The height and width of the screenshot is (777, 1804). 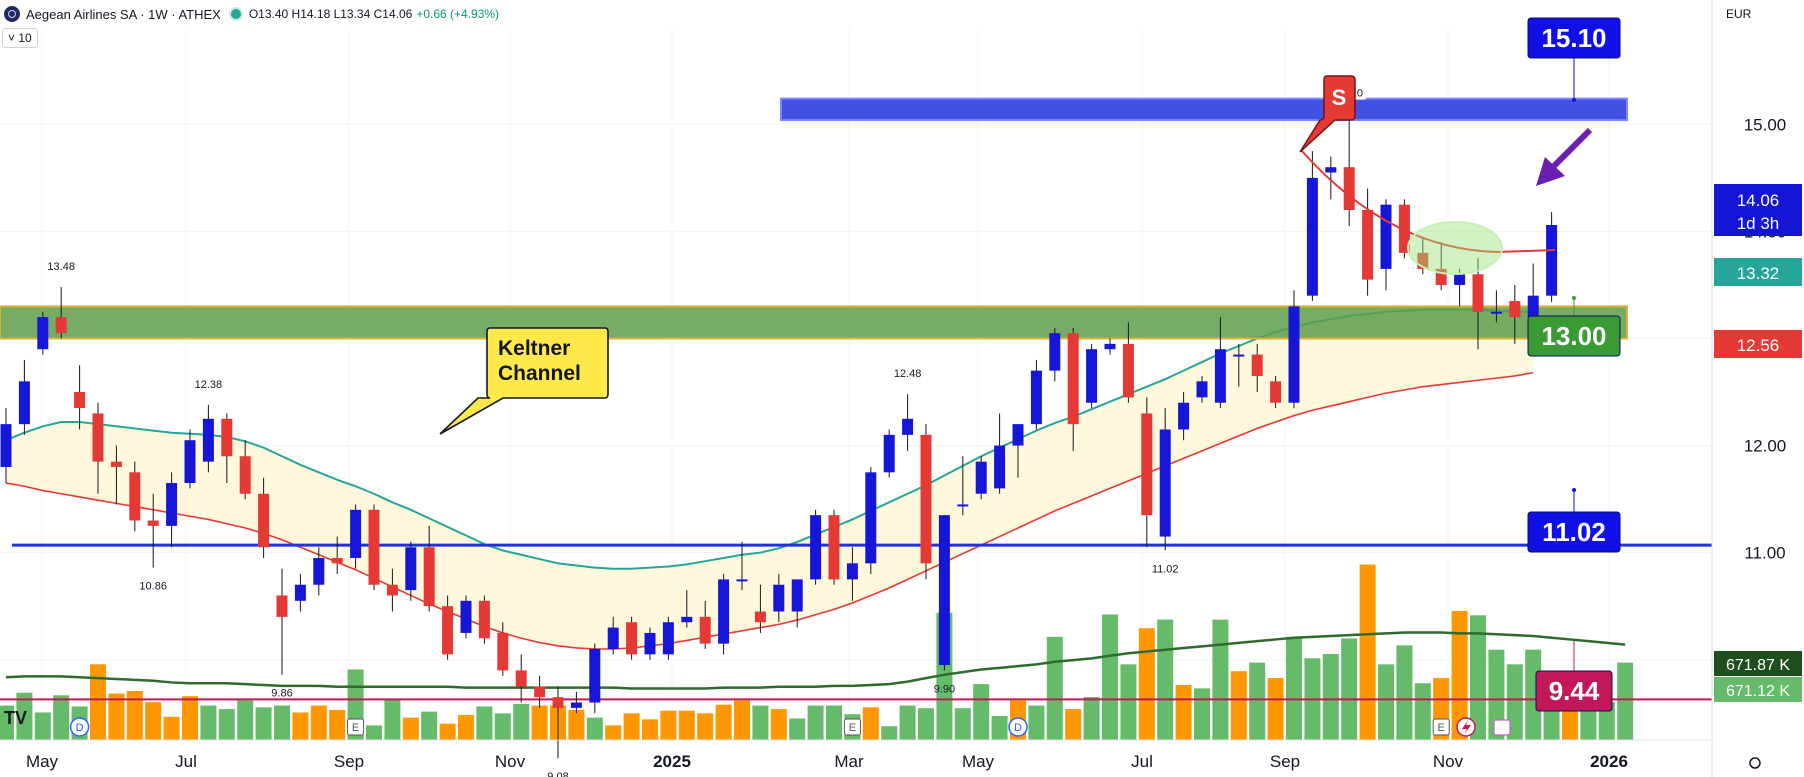 I want to click on market-status-icon, so click(x=235, y=14).